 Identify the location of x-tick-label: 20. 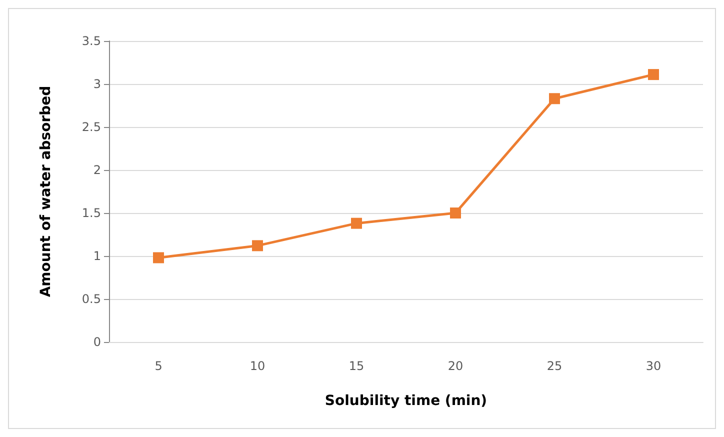
(456, 366).